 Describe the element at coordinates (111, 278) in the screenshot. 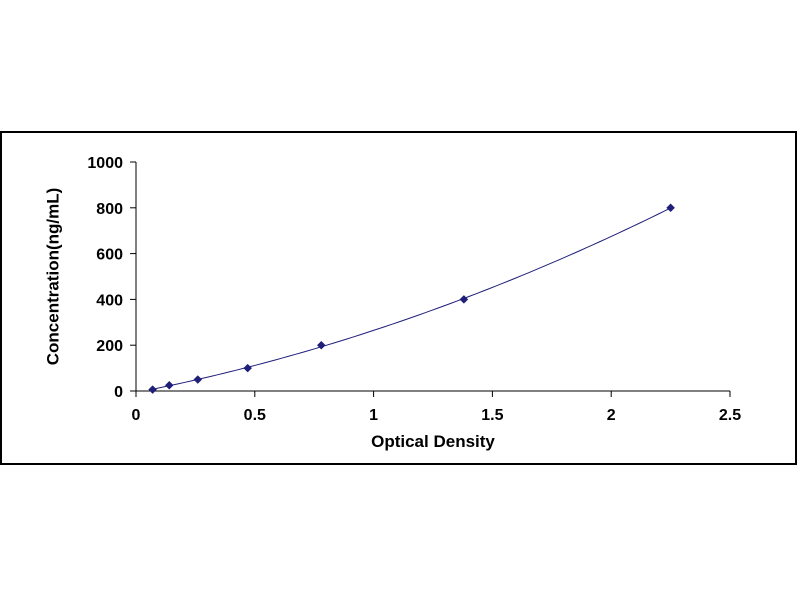

I see `y-axis-ticks: 0 200 400 600 800 1000` at that location.